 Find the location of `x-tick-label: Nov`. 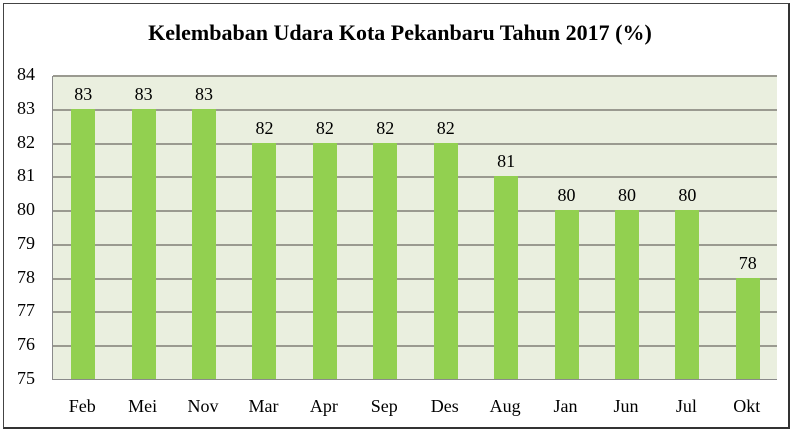

x-tick-label: Nov is located at coordinates (203, 406).